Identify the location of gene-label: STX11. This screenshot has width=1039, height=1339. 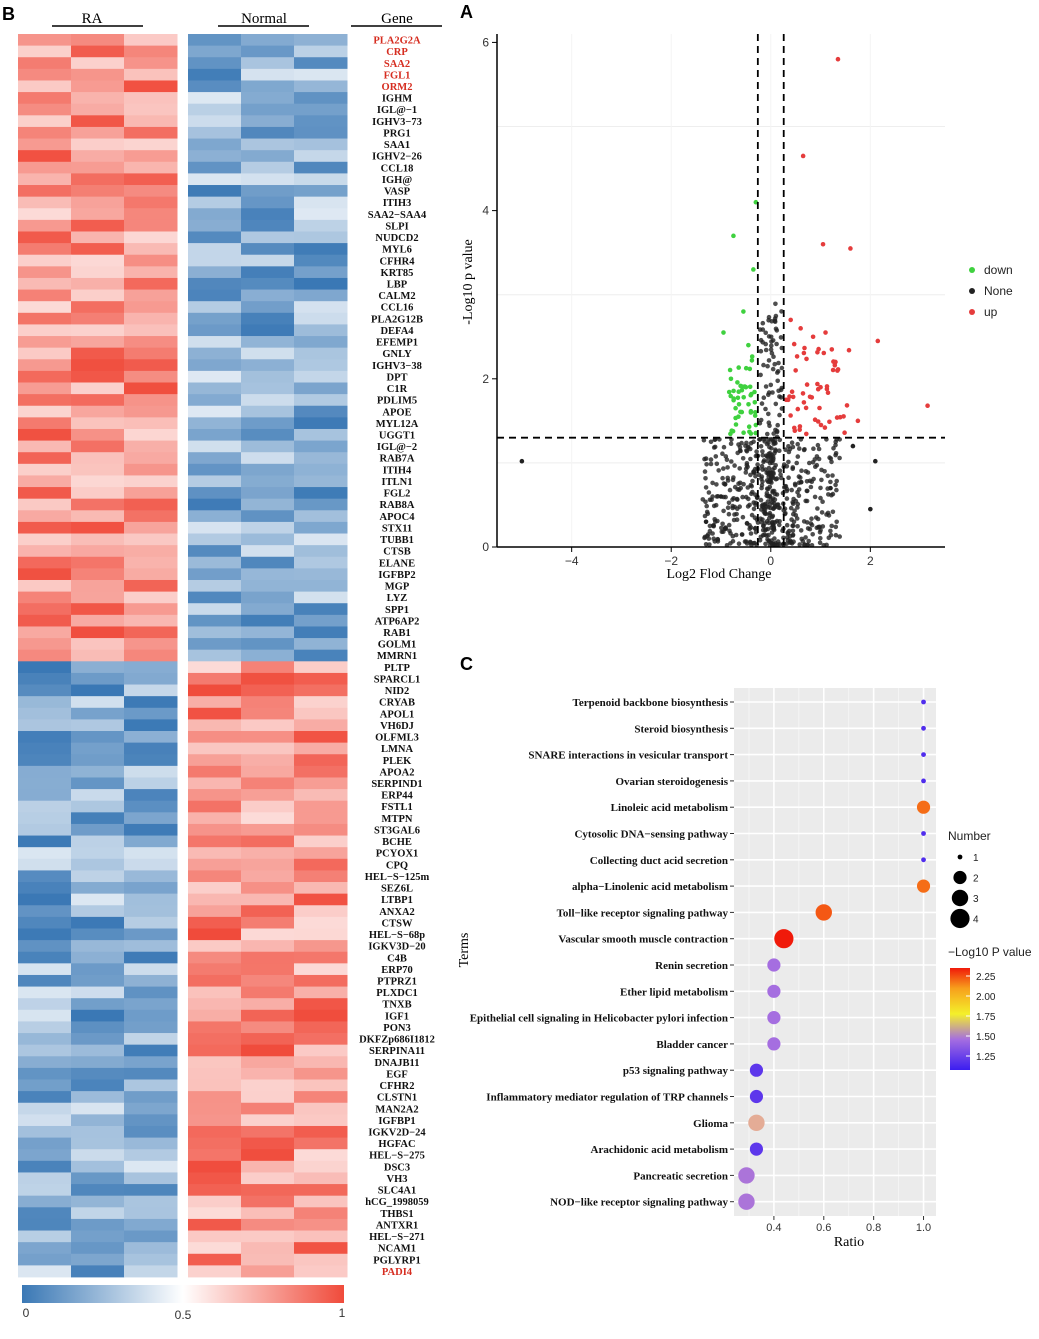
(397, 528).